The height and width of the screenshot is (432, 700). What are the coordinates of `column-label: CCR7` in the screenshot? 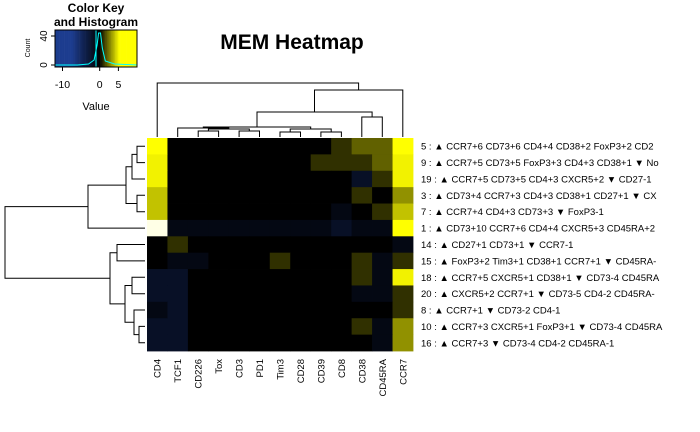 It's located at (403, 372).